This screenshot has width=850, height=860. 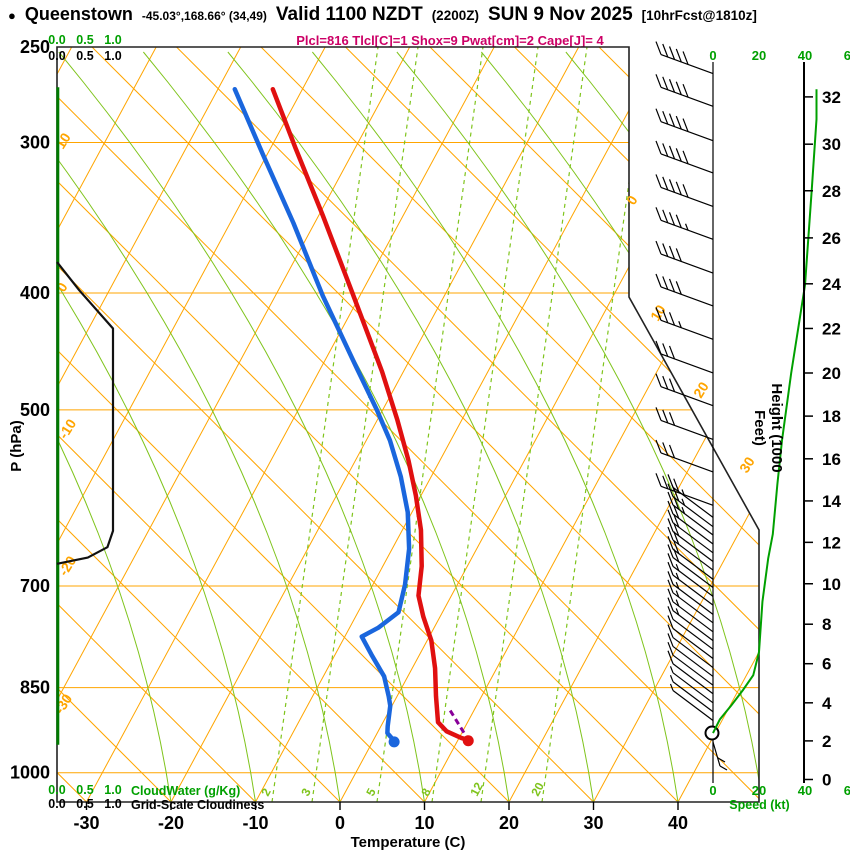 I want to click on pressure-tick-label: 300, so click(x=35, y=142).